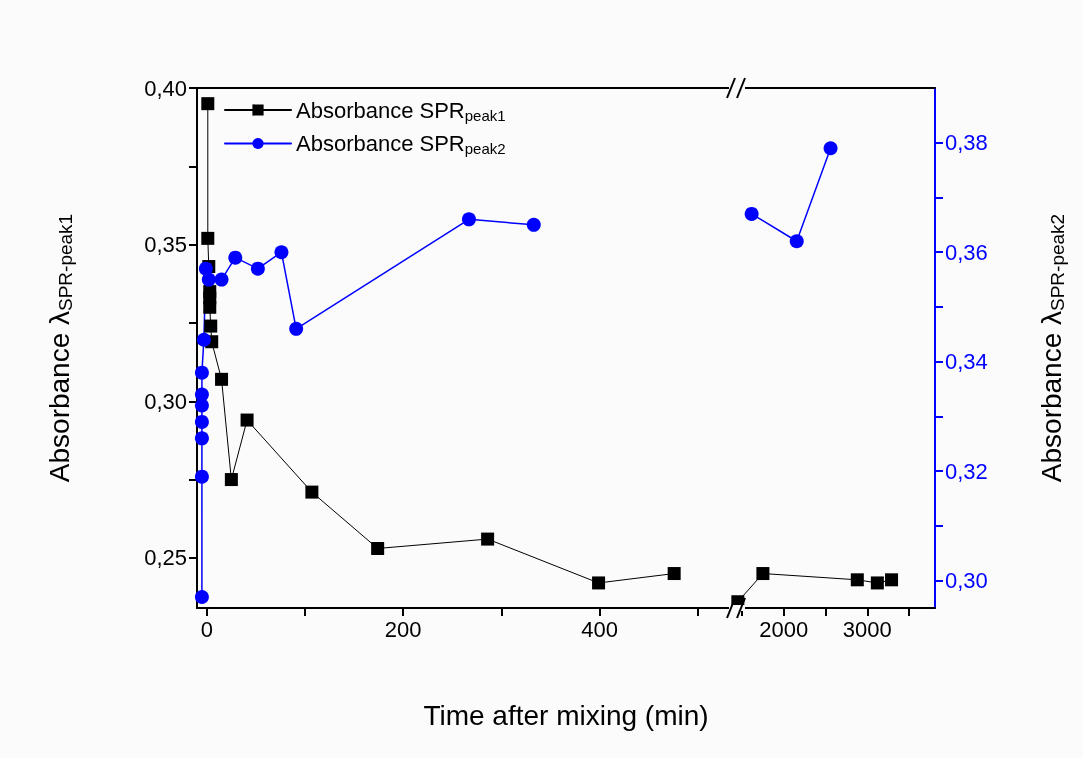  I want to click on y2-tick-label: 0,34, so click(966, 362).